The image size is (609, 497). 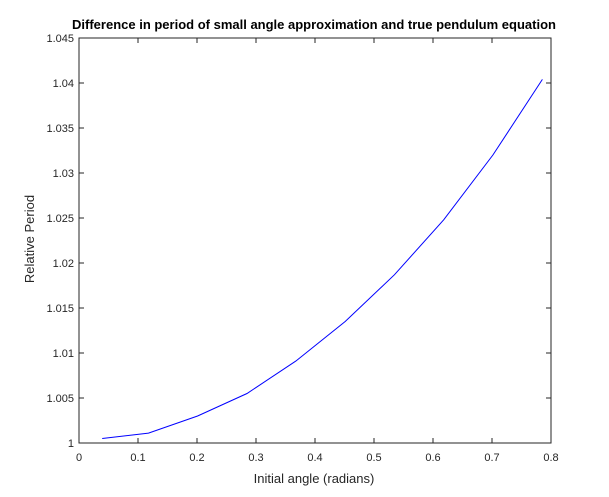 I want to click on y-tick-label: 1.01, so click(x=63, y=354).